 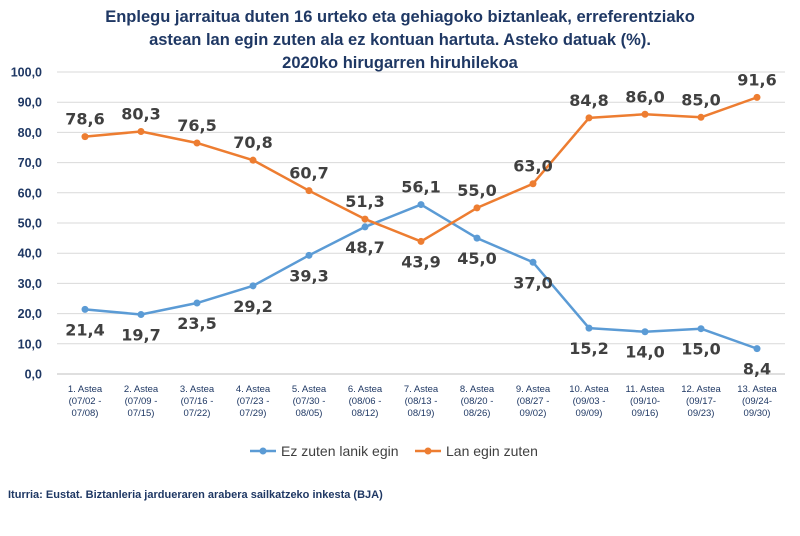 What do you see at coordinates (700, 349) in the screenshot?
I see `data-label: 15,0` at bounding box center [700, 349].